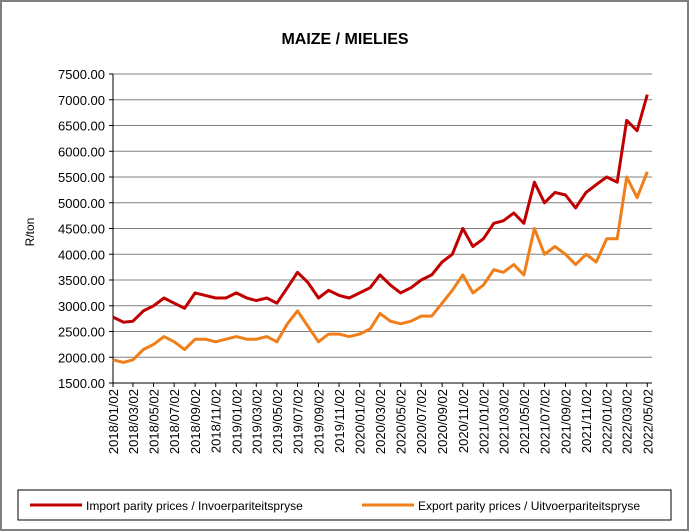 The width and height of the screenshot is (689, 531). Describe the element at coordinates (81, 332) in the screenshot. I see `y-tick-label: 2500.00` at that location.